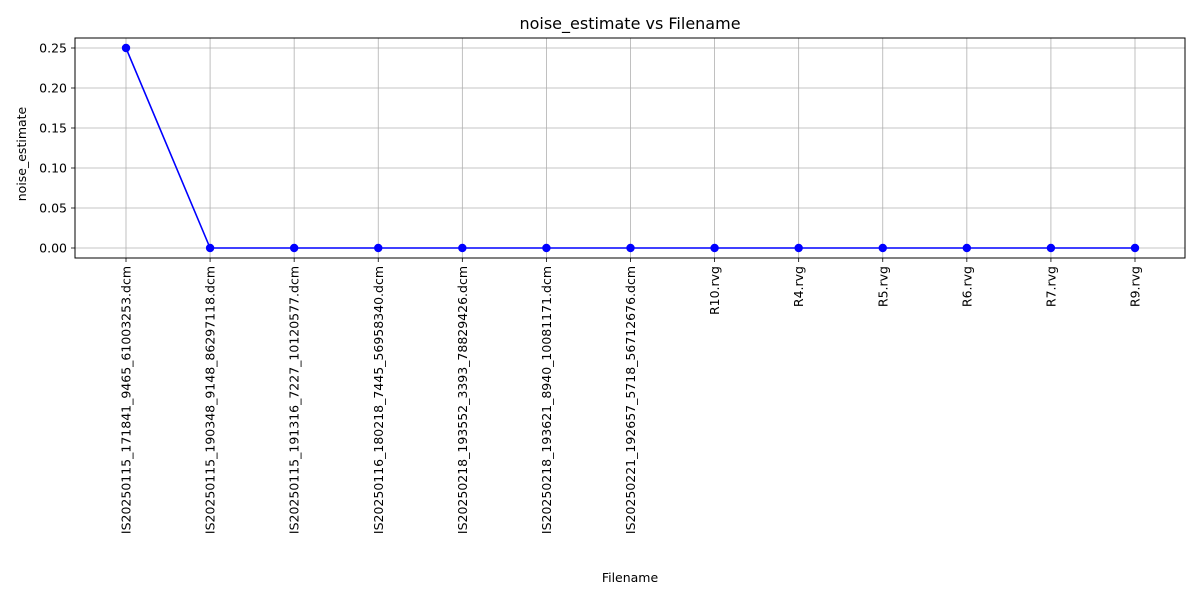 Image resolution: width=1200 pixels, height=600 pixels. Describe the element at coordinates (546, 400) in the screenshot. I see `x-tick-label: IS20250218_193621_8940_10081171.dcm` at that location.